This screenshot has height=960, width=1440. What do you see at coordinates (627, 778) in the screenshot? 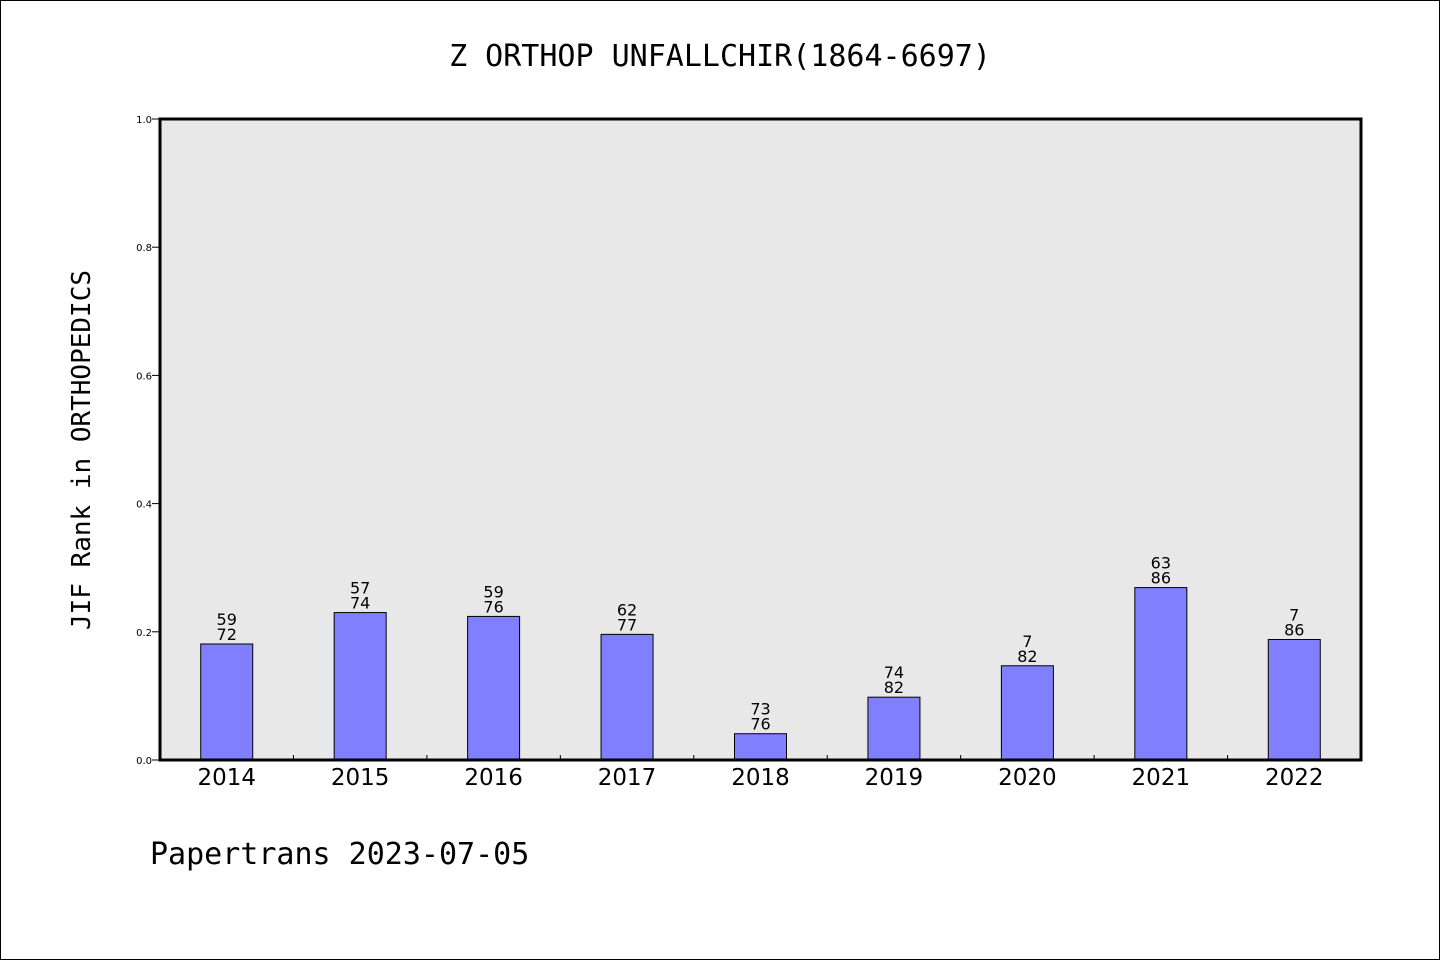
I see `x-tick-label: 2017` at bounding box center [627, 778].